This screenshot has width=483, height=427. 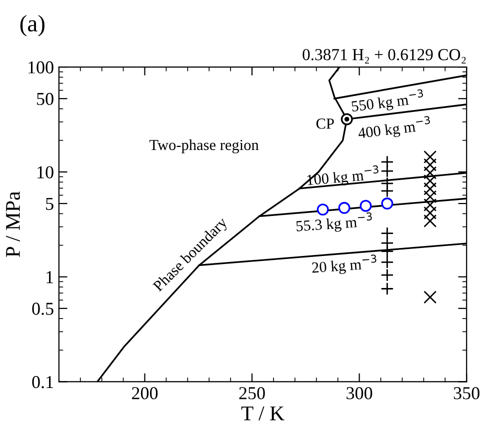 What do you see at coordinates (394, 129) in the screenshot?
I see `annotation: 400 kg m$^{−3}$` at bounding box center [394, 129].